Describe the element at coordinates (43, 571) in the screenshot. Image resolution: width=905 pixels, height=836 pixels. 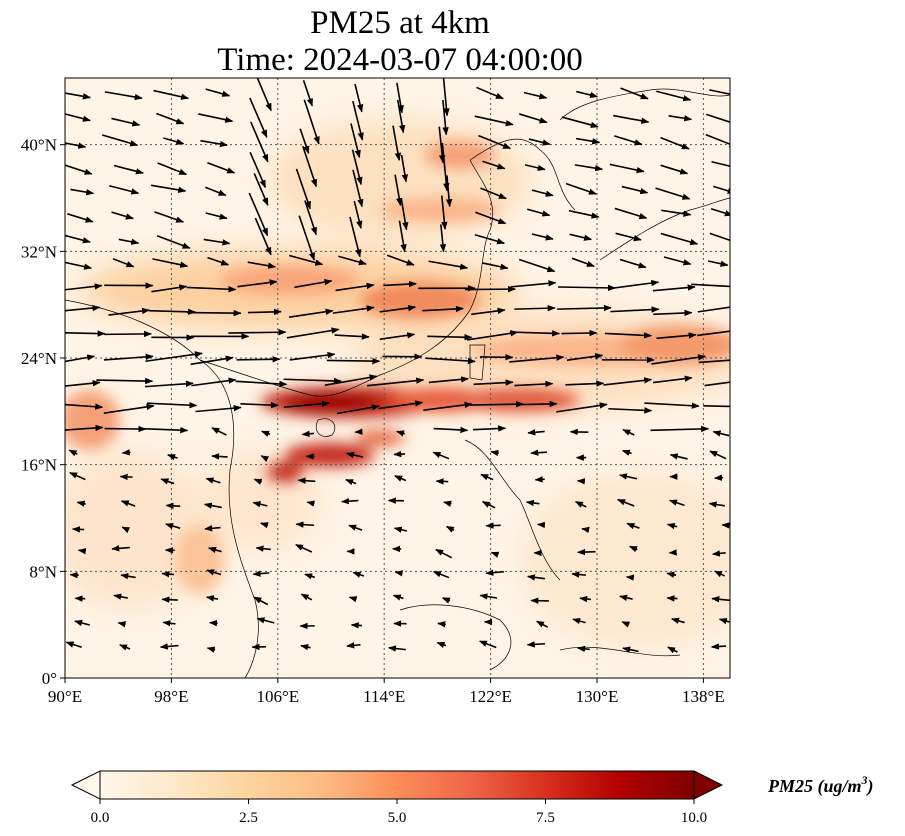
I see `lat-tick-label: 8°N` at that location.